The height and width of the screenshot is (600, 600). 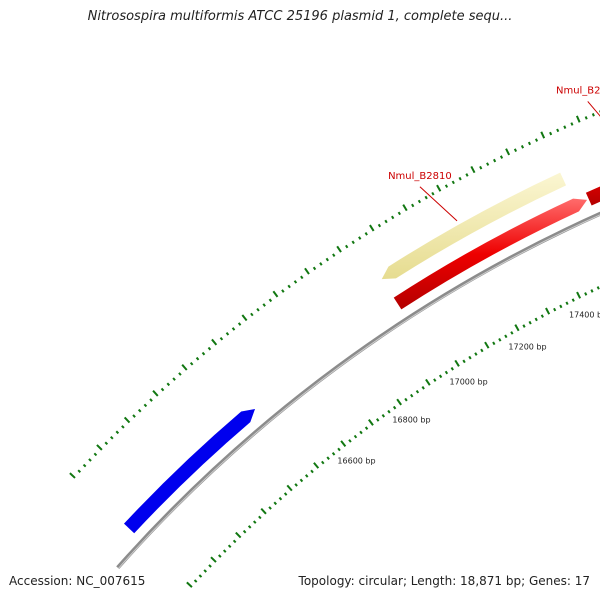 I want to click on accession-text: Accession: NC_007615, so click(x=77, y=581).